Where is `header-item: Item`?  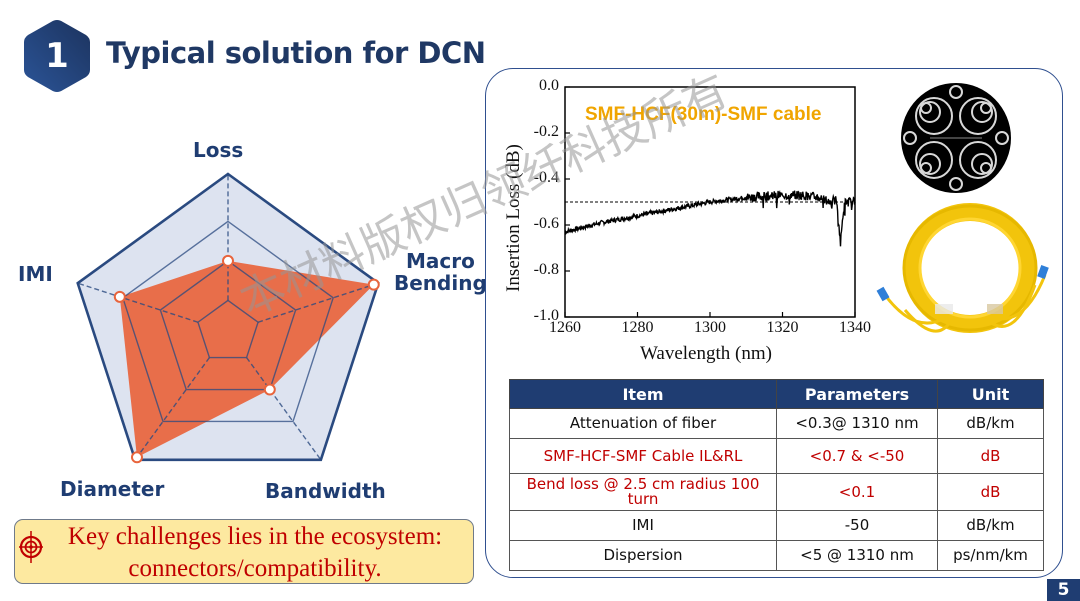
header-item: Item is located at coordinates (643, 394).